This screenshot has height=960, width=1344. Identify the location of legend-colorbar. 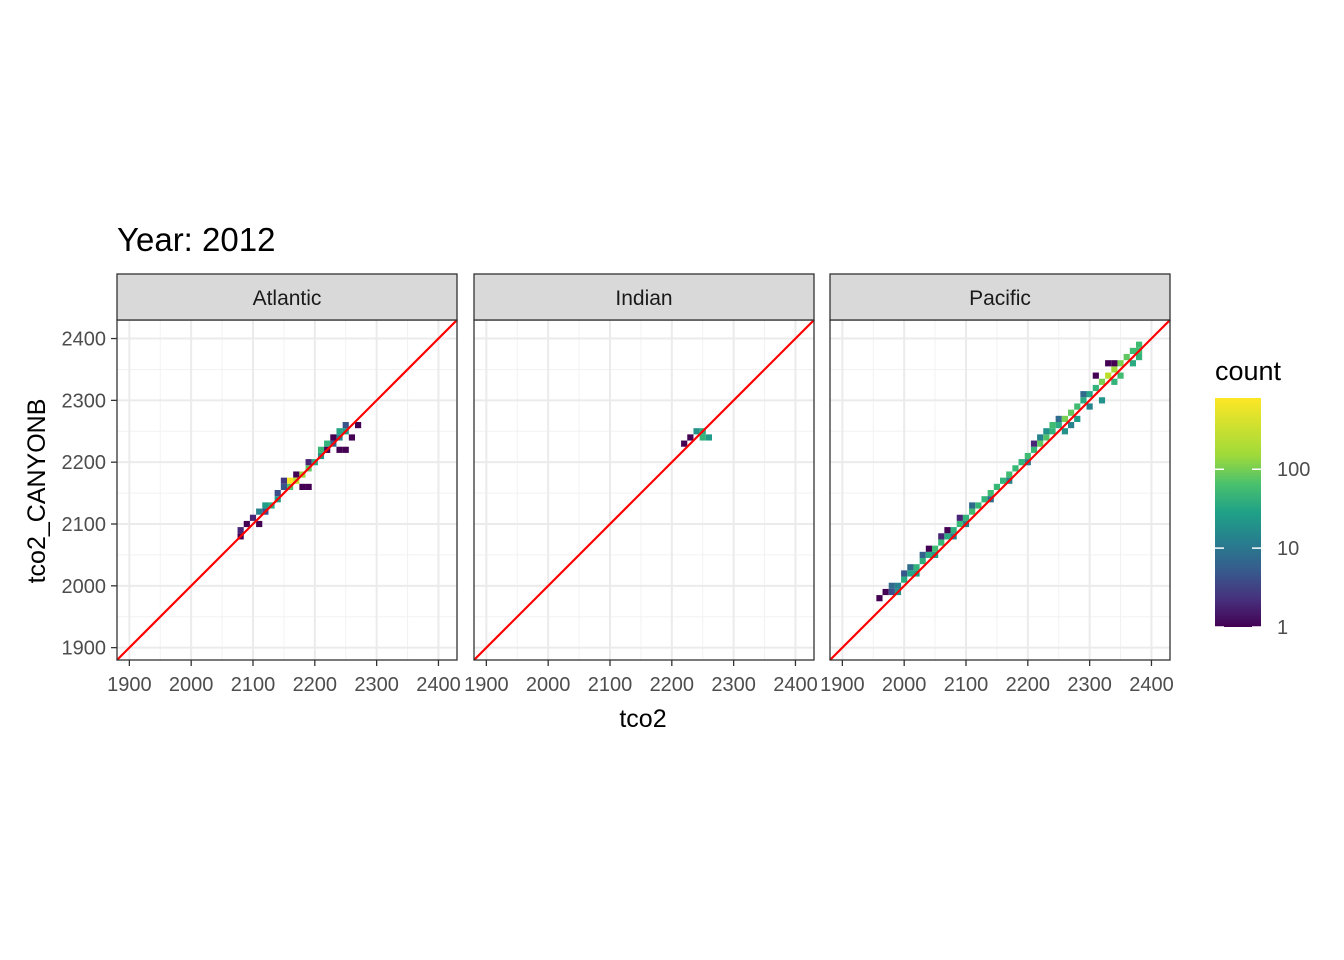
(1238, 512).